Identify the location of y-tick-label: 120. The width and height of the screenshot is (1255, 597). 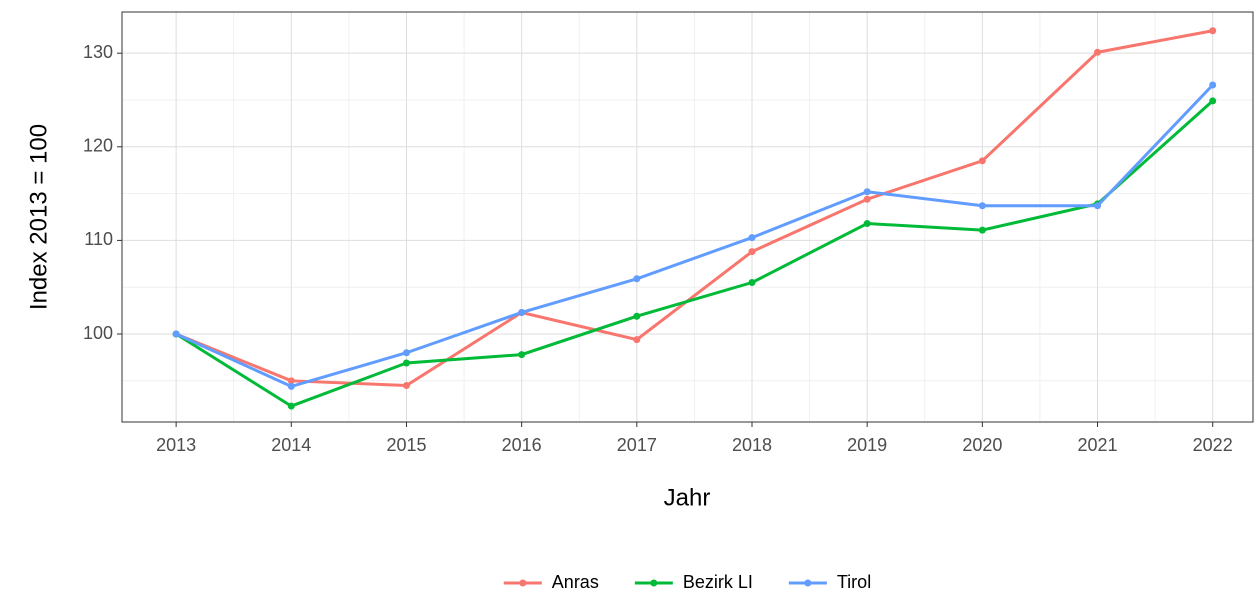
(98, 146).